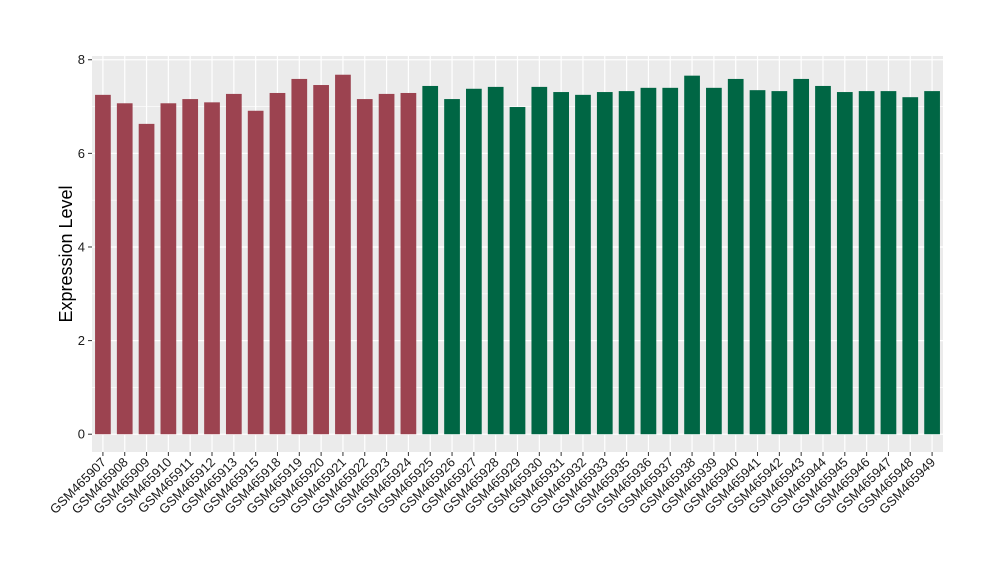 This screenshot has height=580, width=1000. I want to click on bar-GSM465910, so click(168, 269).